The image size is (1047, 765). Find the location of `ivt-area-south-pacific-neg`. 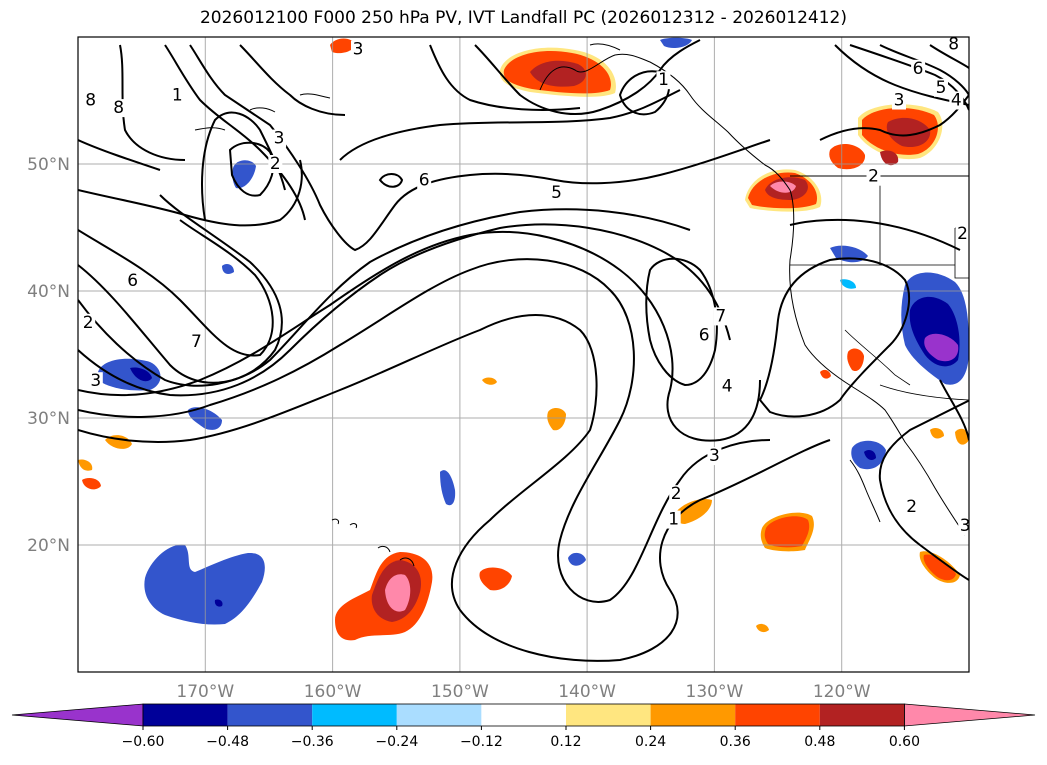

ivt-area-south-pacific-neg is located at coordinates (204, 584).